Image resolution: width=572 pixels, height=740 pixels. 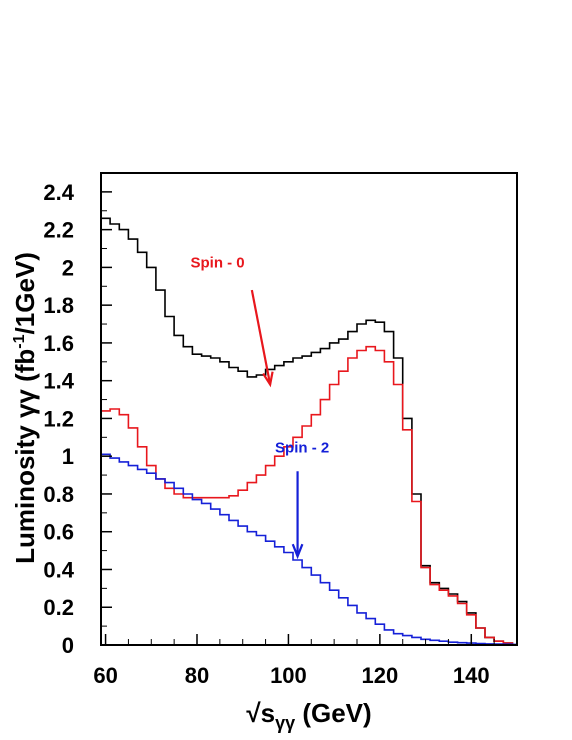 I want to click on y-tick-label: 2, so click(x=68, y=267).